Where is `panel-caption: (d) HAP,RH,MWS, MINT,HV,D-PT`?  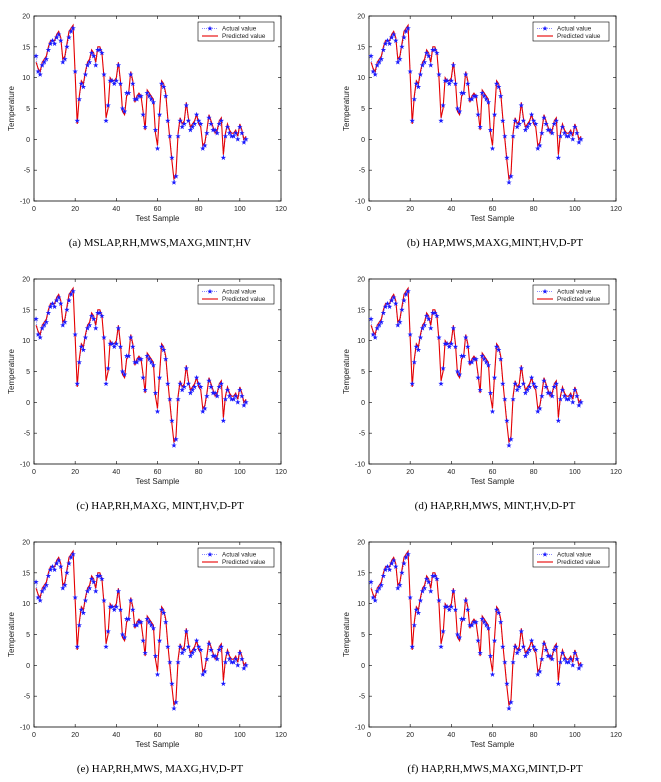
panel-caption: (d) HAP,RH,MWS, MINT,HV,D-PT is located at coordinates (495, 506).